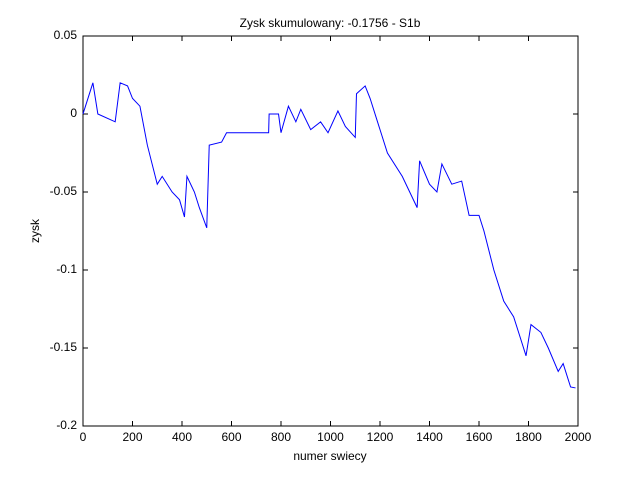 The image size is (641, 480). Describe the element at coordinates (578, 437) in the screenshot. I see `x-tick-label: 2000` at that location.